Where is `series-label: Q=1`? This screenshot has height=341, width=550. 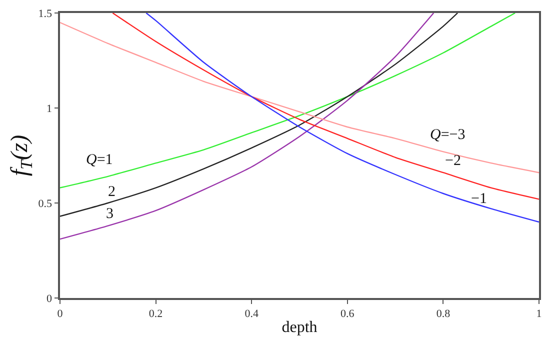
series-label: Q=1 is located at coordinates (99, 160).